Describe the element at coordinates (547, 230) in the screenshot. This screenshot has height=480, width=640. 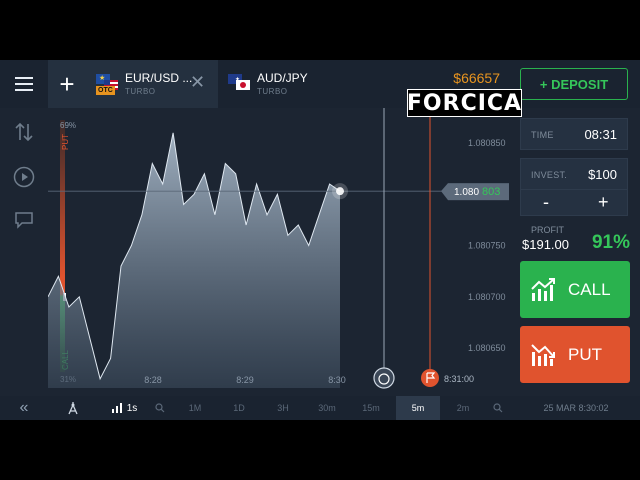
I see `profit-label: PROFIT` at that location.